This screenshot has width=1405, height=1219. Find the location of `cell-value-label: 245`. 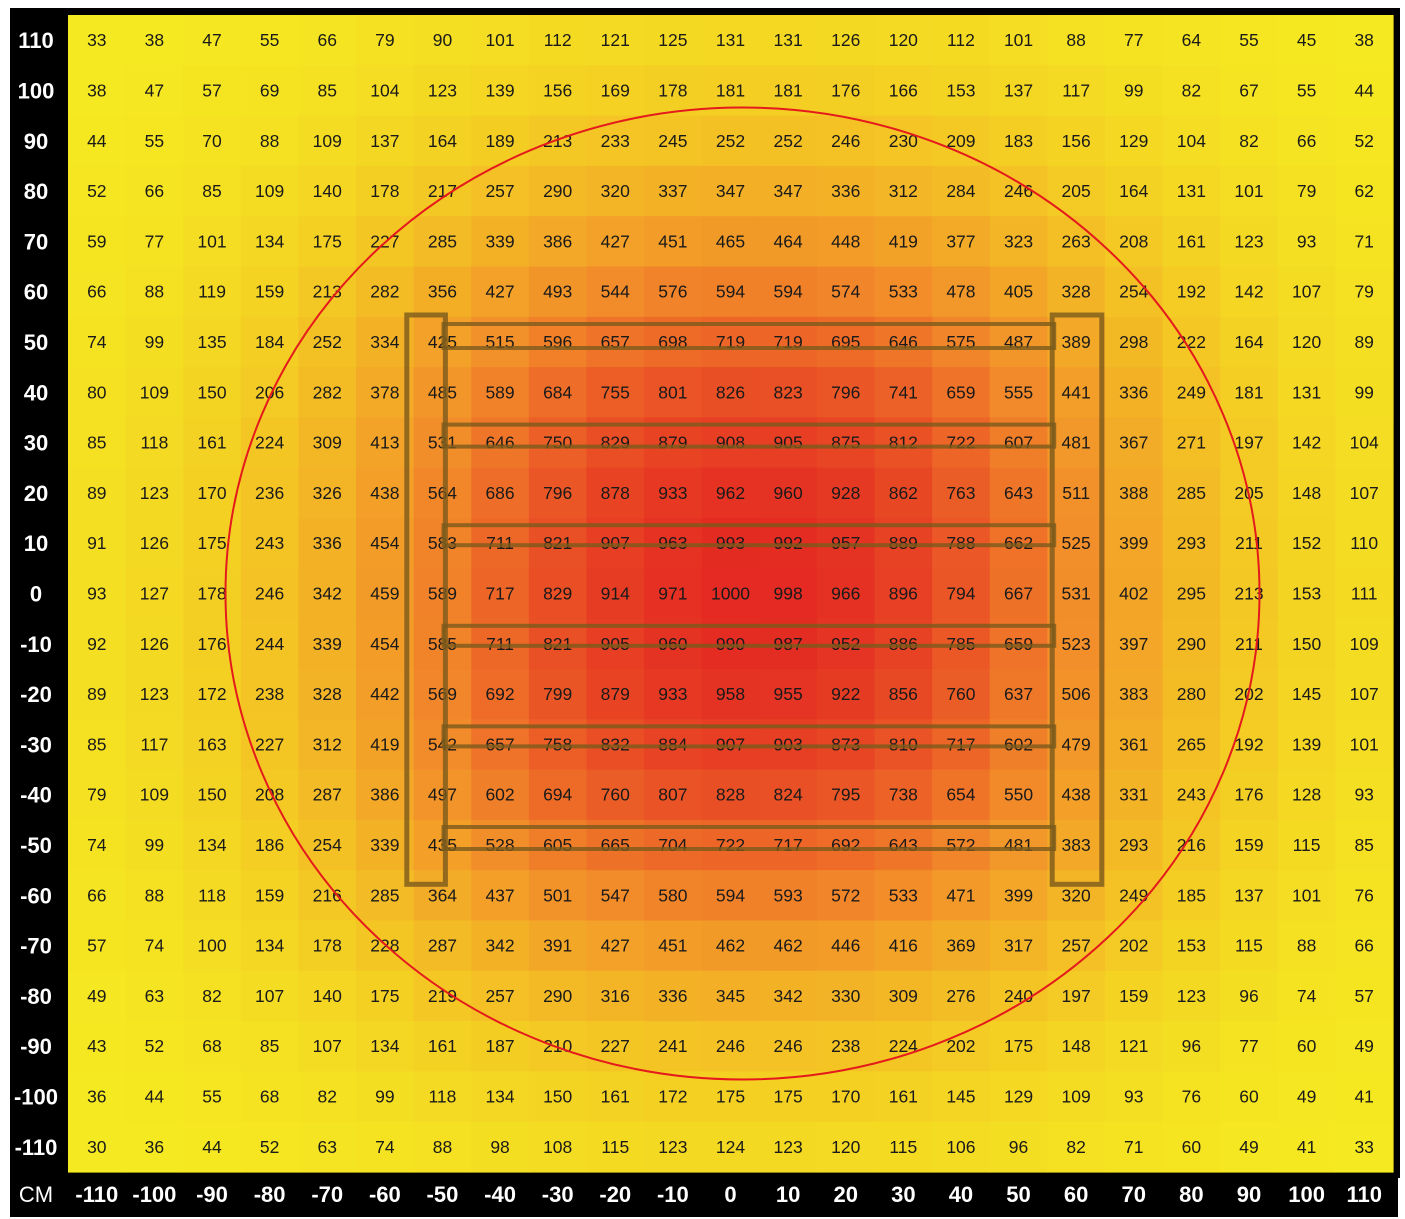

cell-value-label: 245 is located at coordinates (672, 141).